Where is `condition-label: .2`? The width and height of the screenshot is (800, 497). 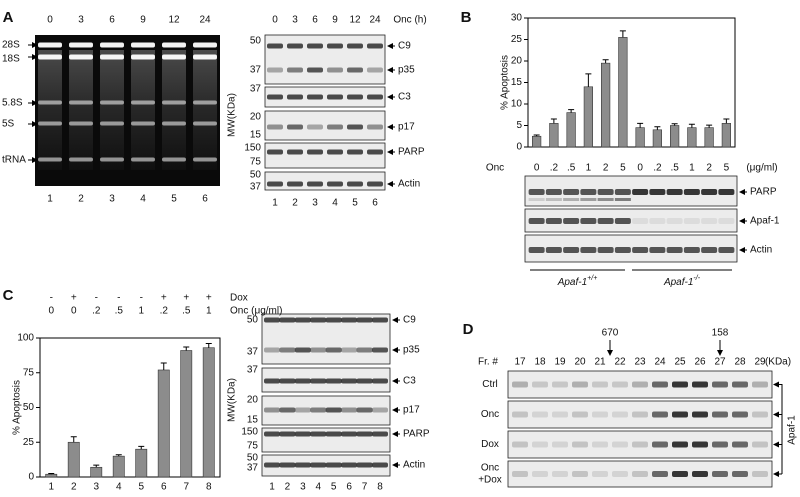 condition-label: .2 is located at coordinates (96, 311).